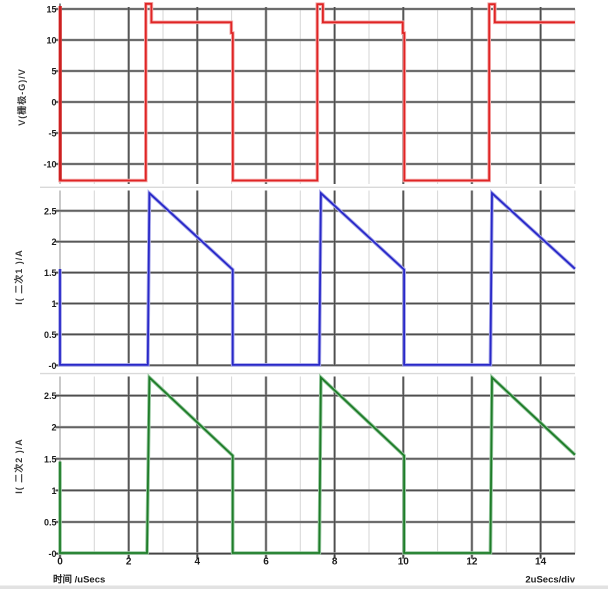 This screenshot has height=589, width=608. I want to click on svg-text: 2uSecs/div, so click(550, 580).